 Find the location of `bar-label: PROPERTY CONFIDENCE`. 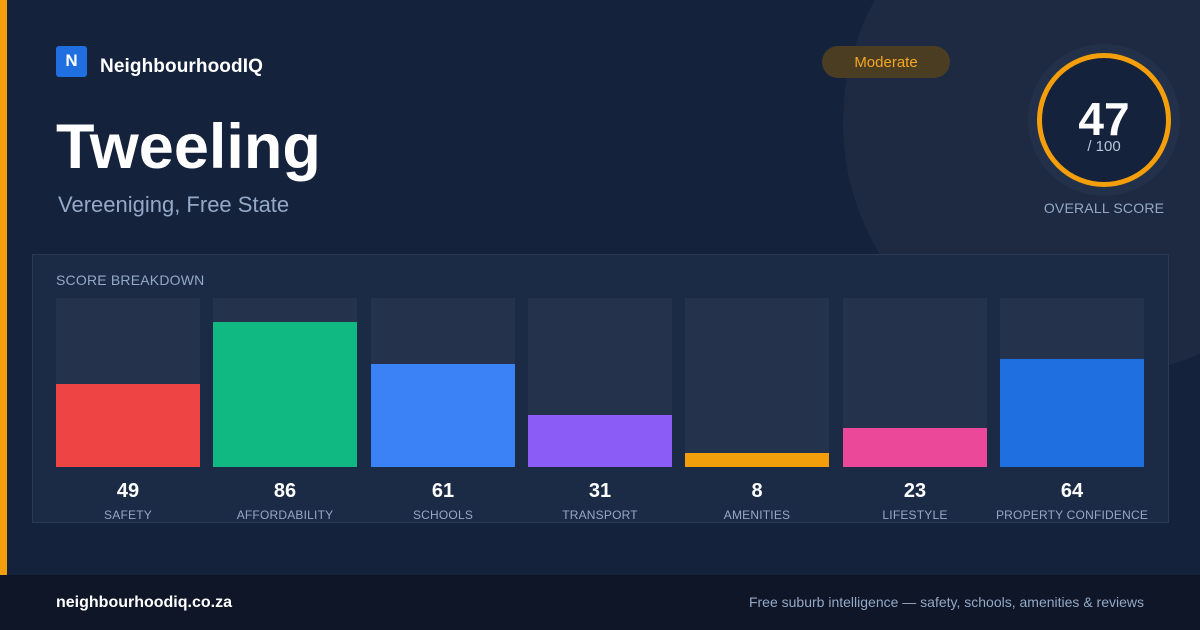

bar-label: PROPERTY CONFIDENCE is located at coordinates (1072, 515).